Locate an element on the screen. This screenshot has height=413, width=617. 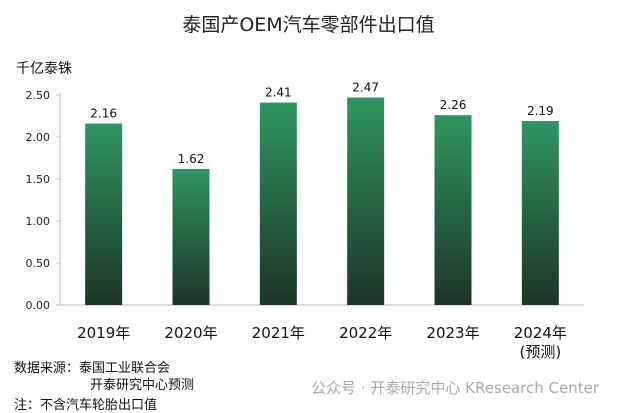
data-label: 1.62 is located at coordinates (191, 159).